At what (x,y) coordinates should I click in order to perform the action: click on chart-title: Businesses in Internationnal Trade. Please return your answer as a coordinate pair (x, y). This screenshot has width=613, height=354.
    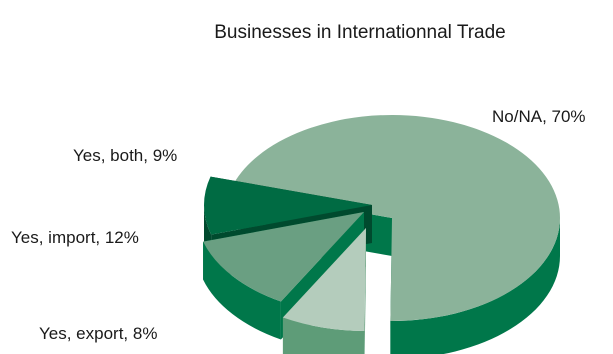
    Looking at the image, I should click on (360, 32).